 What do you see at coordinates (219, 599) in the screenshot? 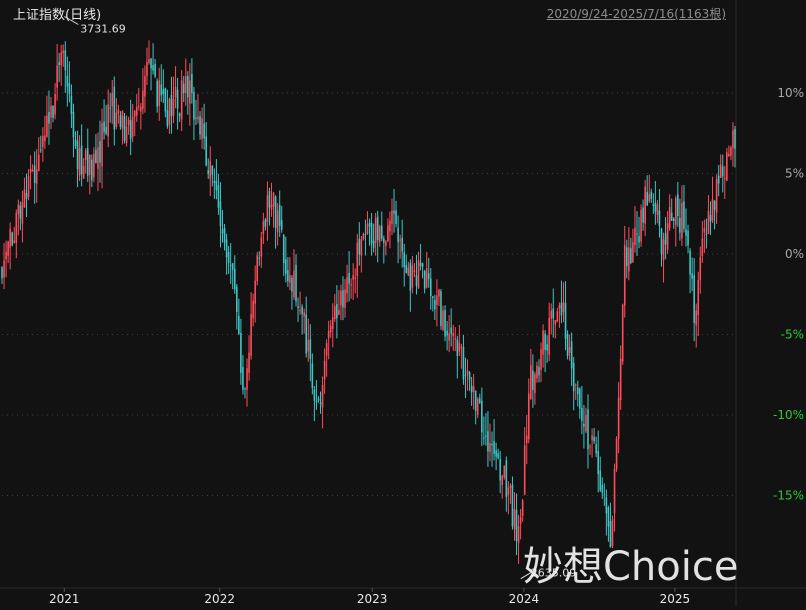
I see `x-tick-label: 2022` at bounding box center [219, 599].